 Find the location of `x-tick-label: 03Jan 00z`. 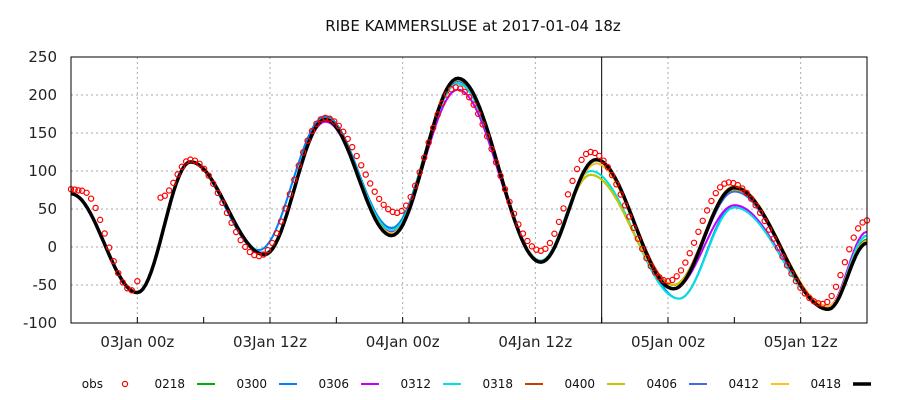

x-tick-label: 03Jan 00z is located at coordinates (137, 342).